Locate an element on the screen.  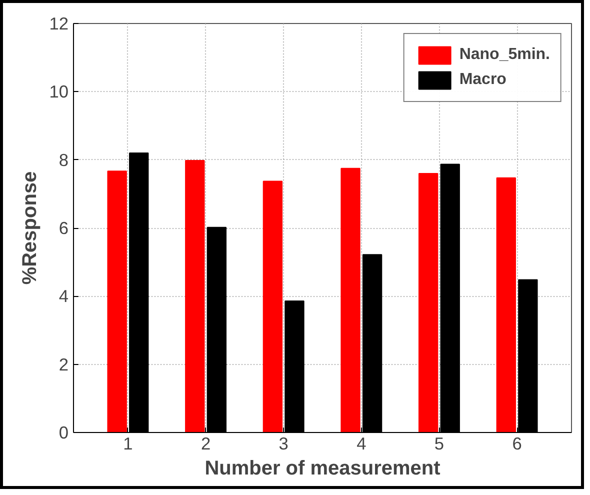
y-tick-label: 12 is located at coordinates (59, 24).